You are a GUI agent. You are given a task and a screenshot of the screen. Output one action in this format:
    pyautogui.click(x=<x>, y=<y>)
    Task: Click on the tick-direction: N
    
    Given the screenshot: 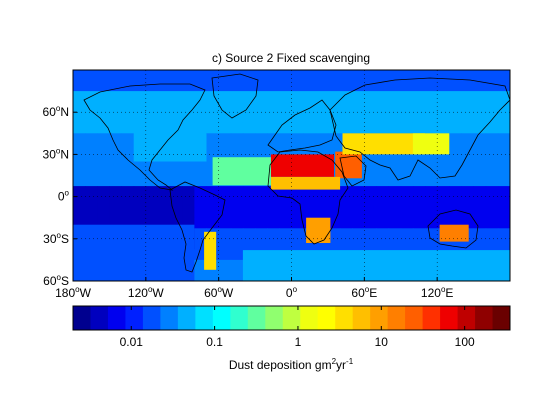 What is the action you would take?
    pyautogui.click(x=64, y=112)
    